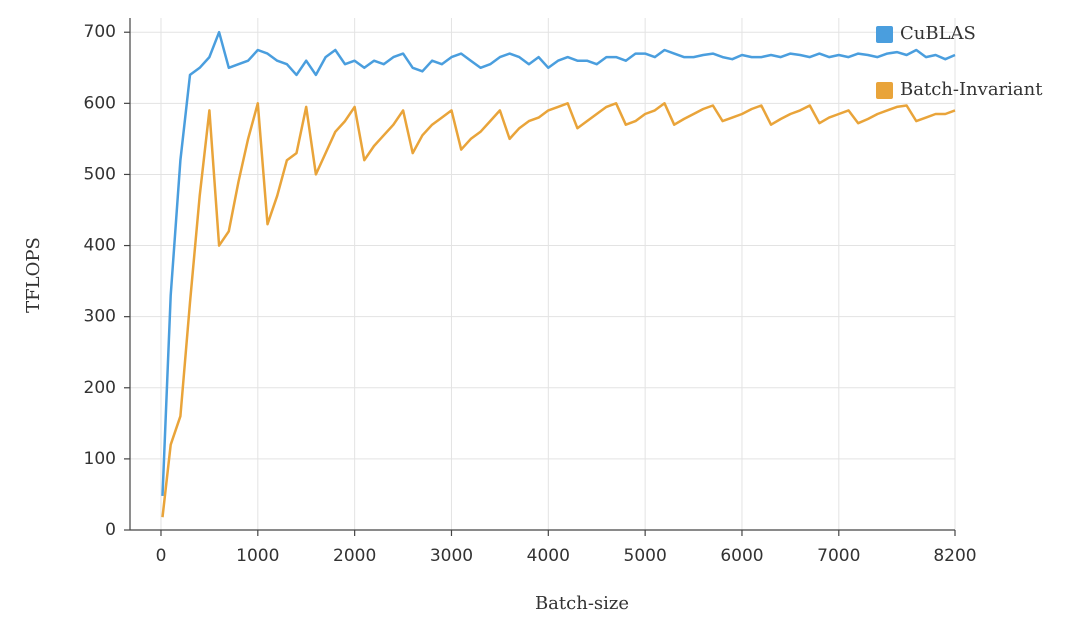 This screenshot has height=629, width=1080. Describe the element at coordinates (971, 89) in the screenshot. I see `legend-label: Batch-Invariant` at that location.